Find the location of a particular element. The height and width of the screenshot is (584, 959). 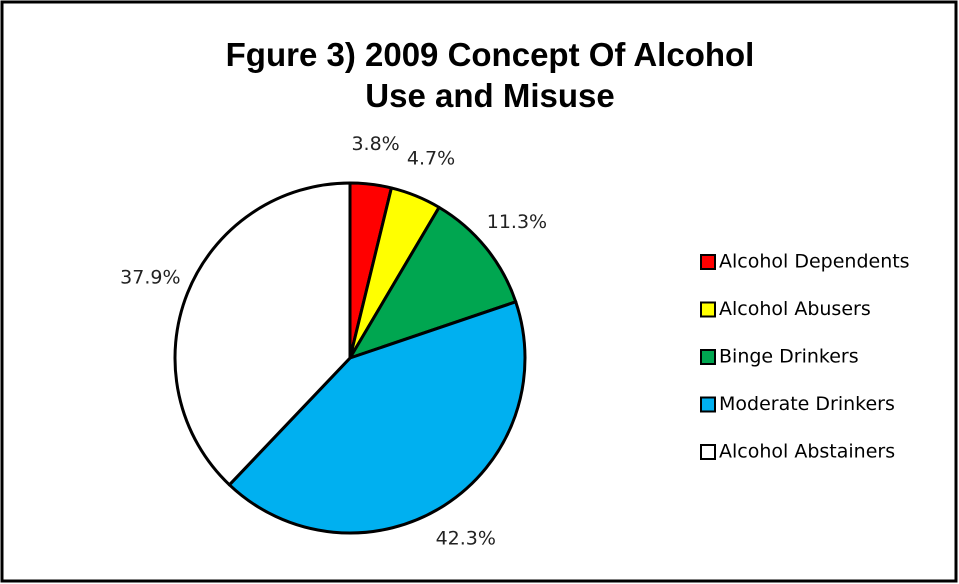

data-label: 37.9% is located at coordinates (150, 278).